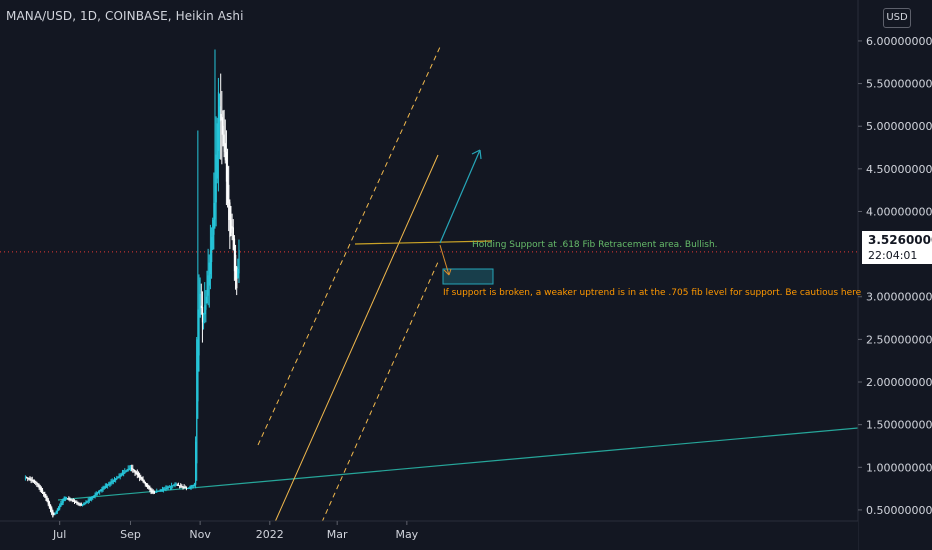  What do you see at coordinates (476, 154) in the screenshot?
I see `bullish-arrowhead` at bounding box center [476, 154].